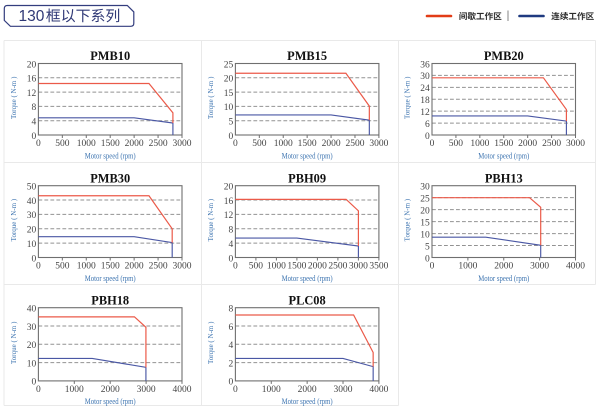  What do you see at coordinates (307, 56) in the screenshot?
I see `svg-text: PMB15` at bounding box center [307, 56].